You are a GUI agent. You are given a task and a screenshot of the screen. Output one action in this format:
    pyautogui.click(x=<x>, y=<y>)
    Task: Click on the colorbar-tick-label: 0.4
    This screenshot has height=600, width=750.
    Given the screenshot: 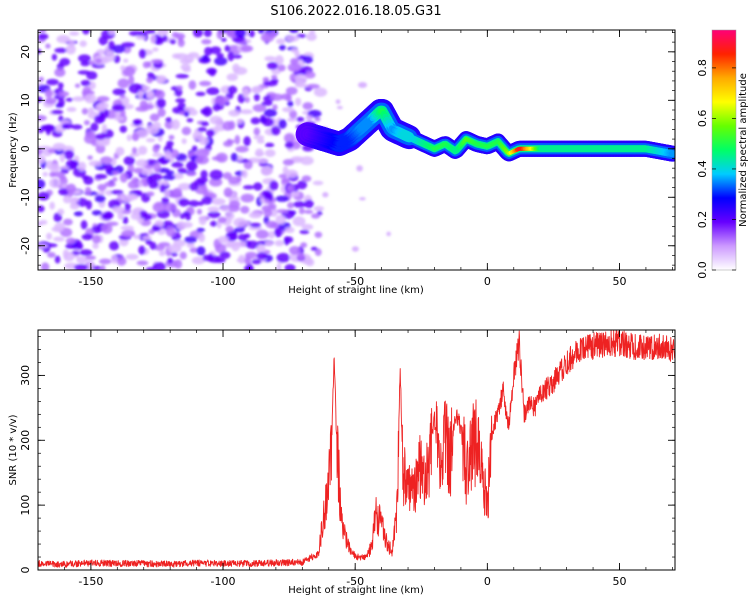 What is the action you would take?
    pyautogui.click(x=702, y=169)
    